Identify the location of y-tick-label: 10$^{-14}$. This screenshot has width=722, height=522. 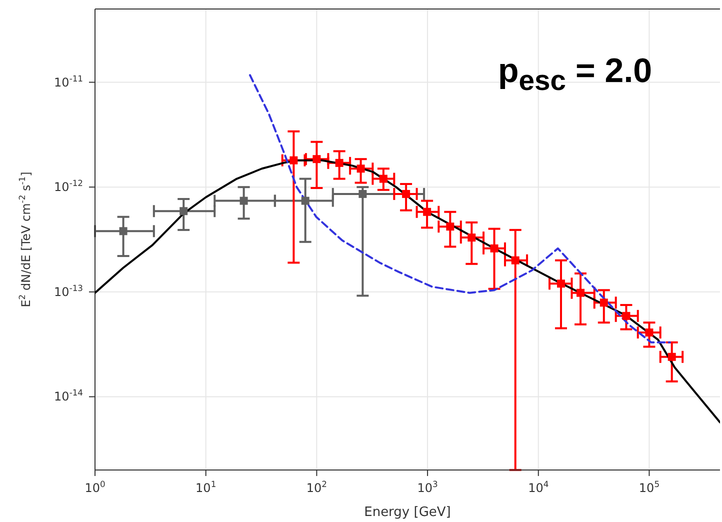
(68, 396).